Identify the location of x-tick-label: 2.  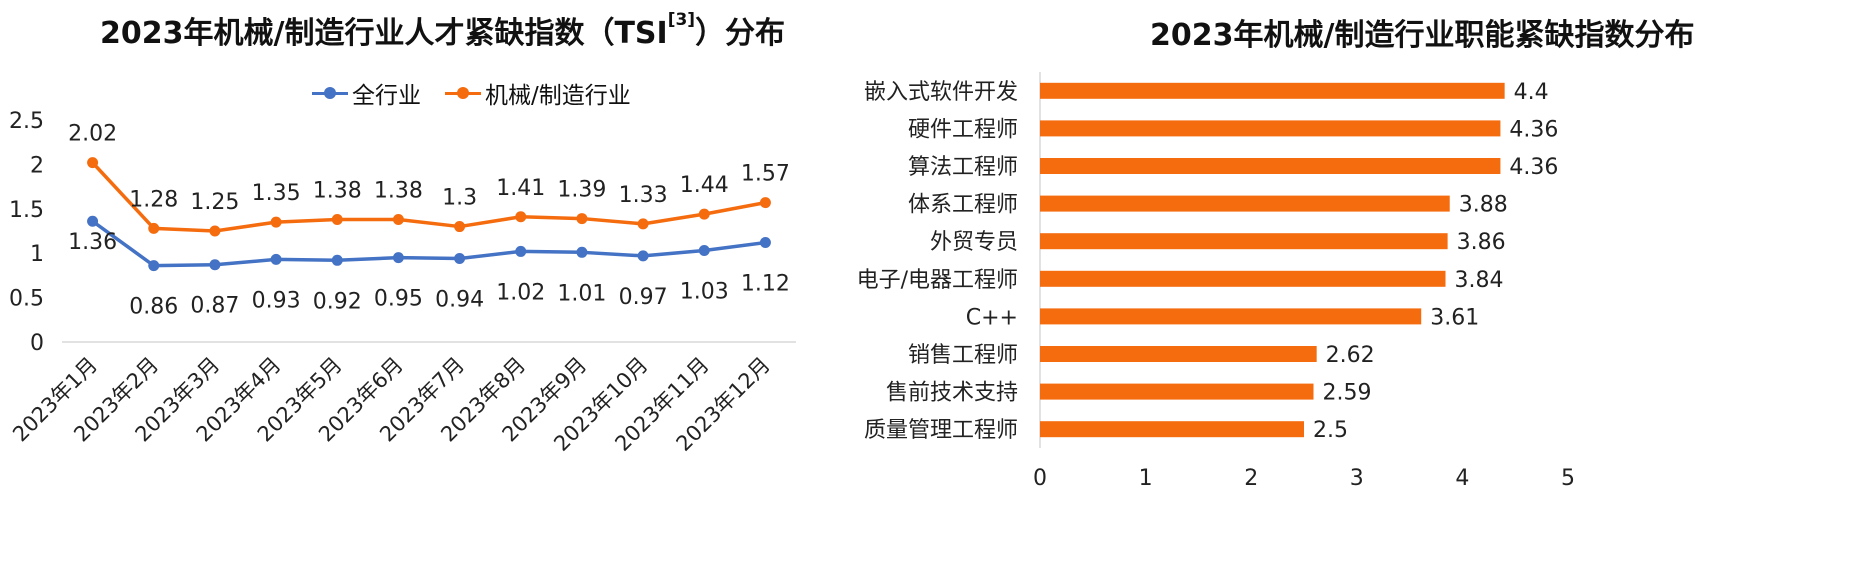
(1251, 478).